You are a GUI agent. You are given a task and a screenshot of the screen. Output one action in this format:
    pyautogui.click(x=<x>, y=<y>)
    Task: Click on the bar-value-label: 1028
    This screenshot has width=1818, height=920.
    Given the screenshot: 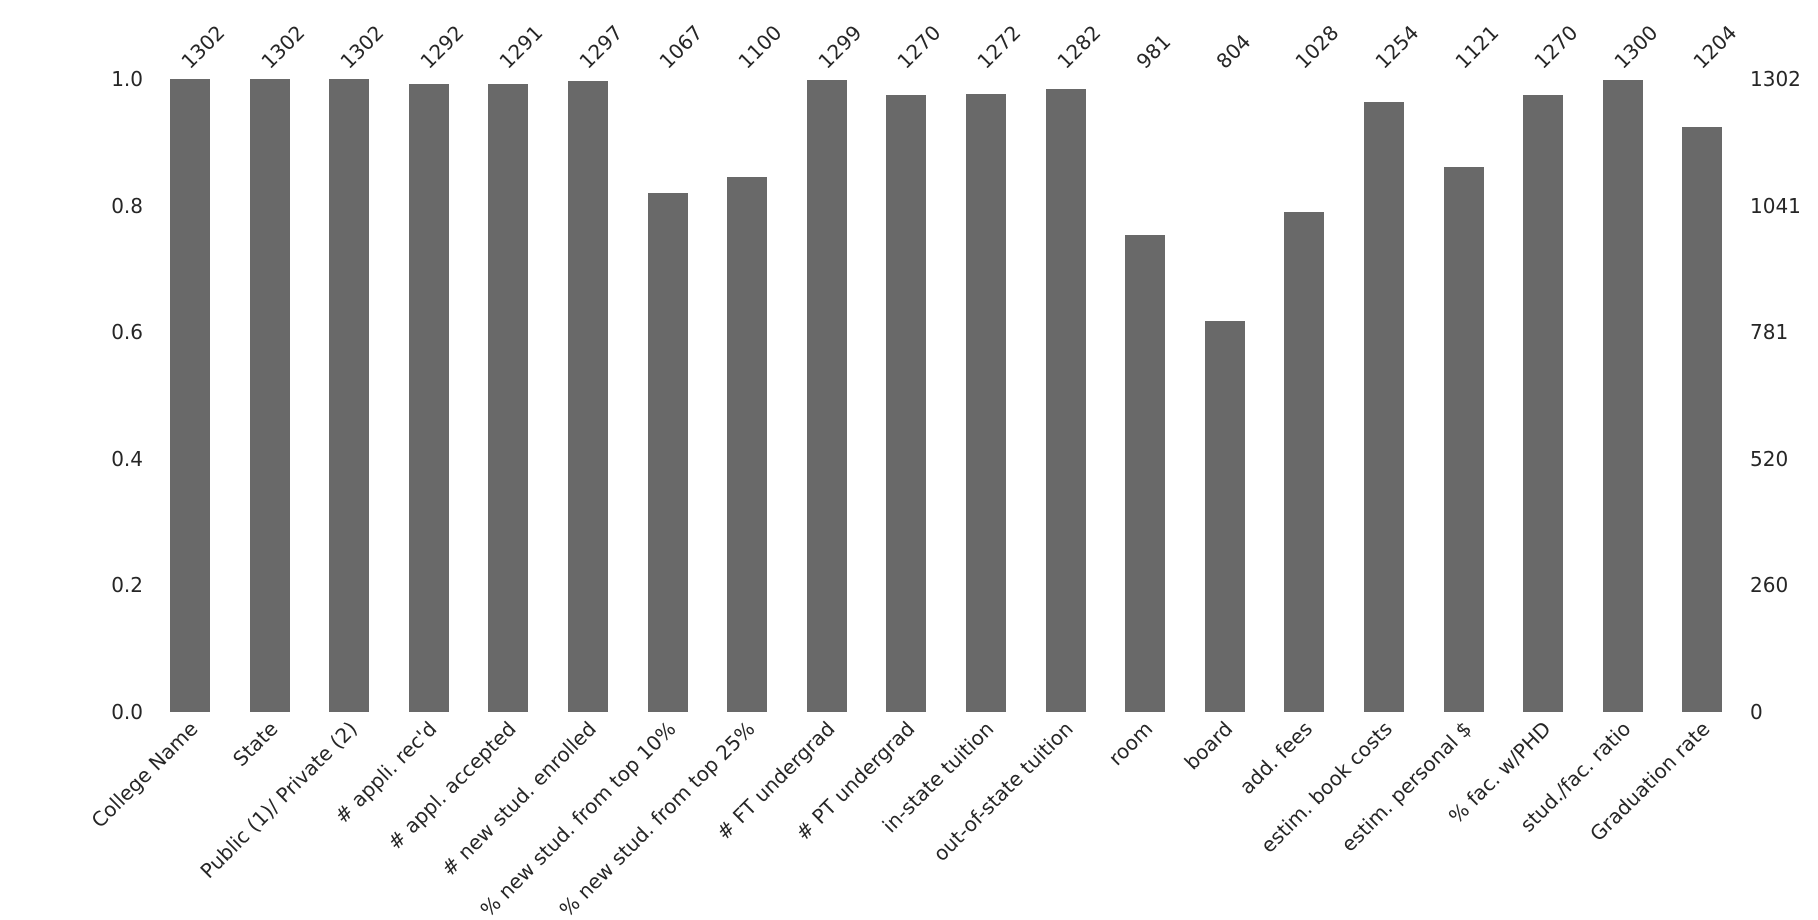 What is the action you would take?
    pyautogui.click(x=1317, y=47)
    